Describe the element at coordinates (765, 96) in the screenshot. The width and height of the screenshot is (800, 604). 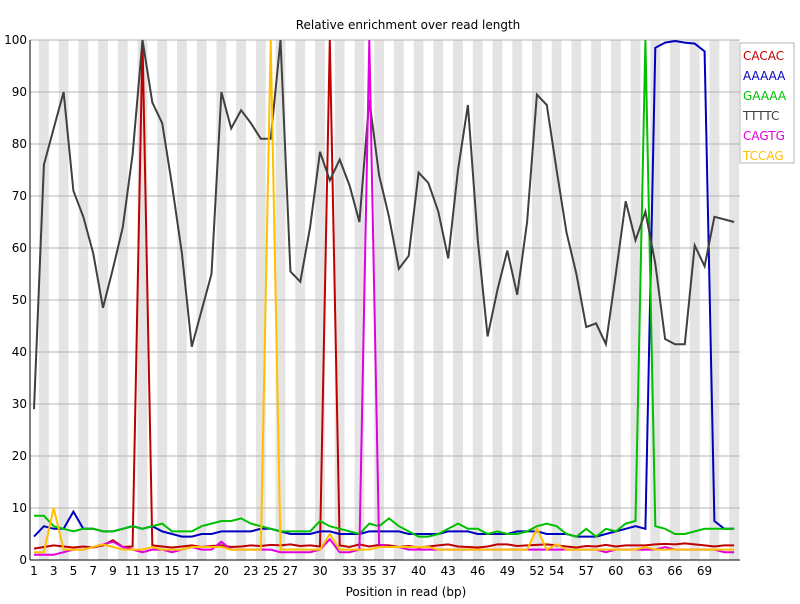
I see `legend-entry: GAAAA` at that location.